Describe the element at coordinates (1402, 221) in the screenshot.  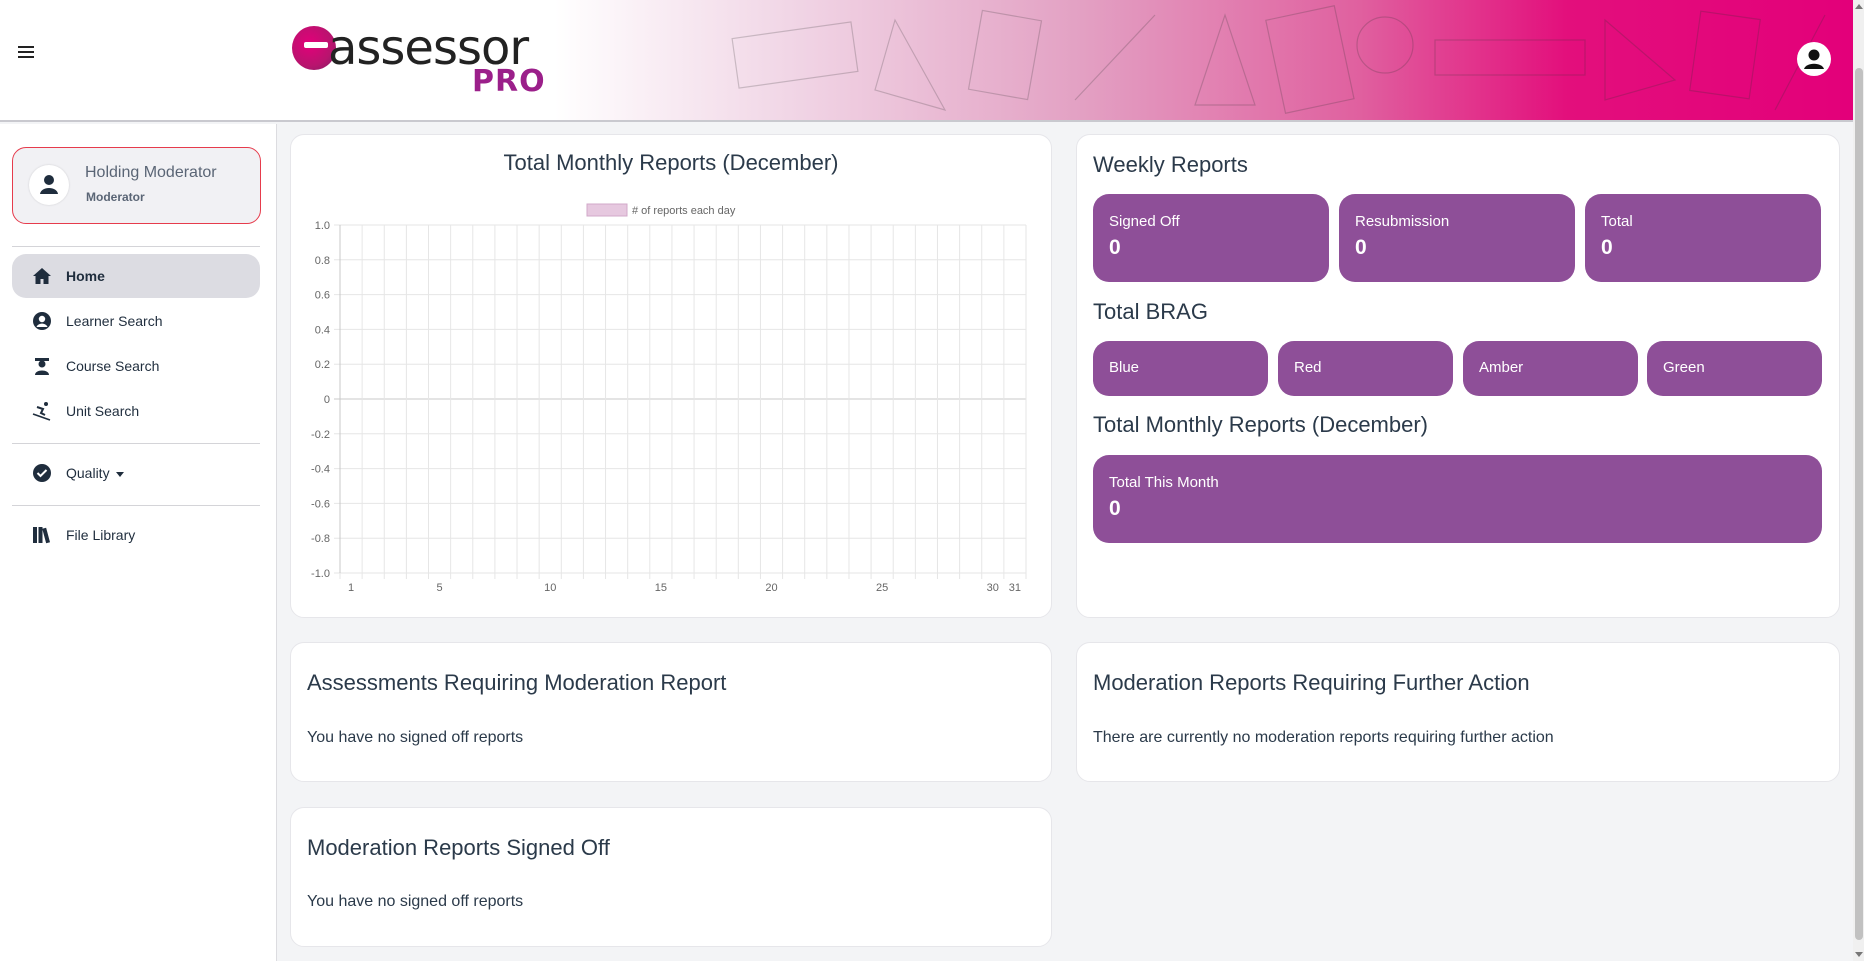
I see `stat-label: Resubmission` at that location.